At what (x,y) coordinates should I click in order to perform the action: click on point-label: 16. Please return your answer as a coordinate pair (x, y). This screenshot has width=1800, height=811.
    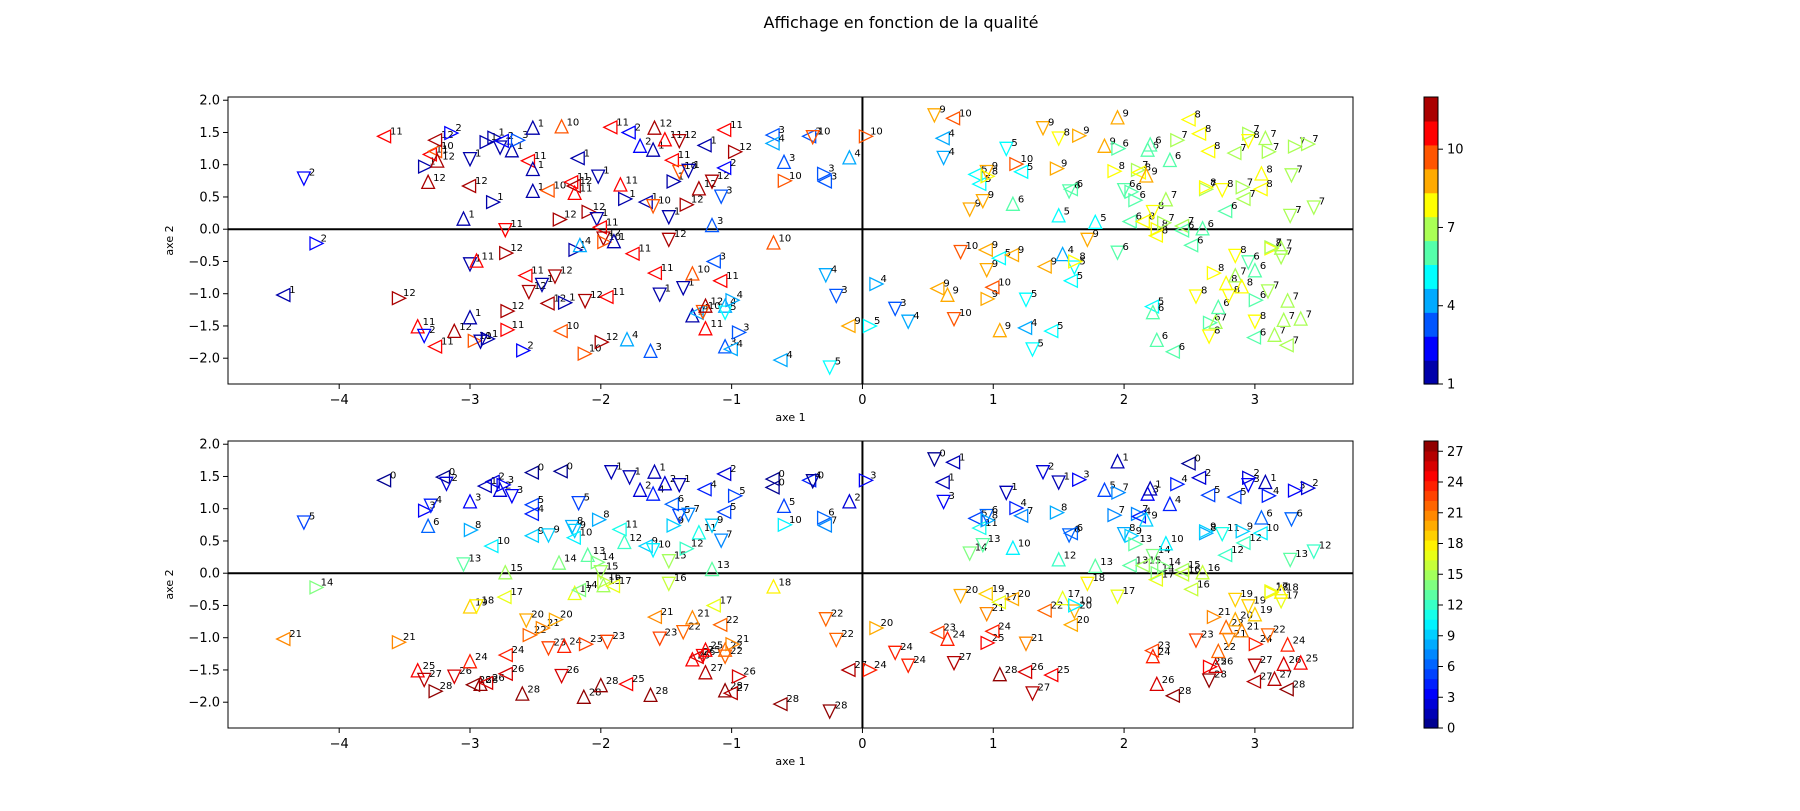
    Looking at the image, I should click on (614, 577).